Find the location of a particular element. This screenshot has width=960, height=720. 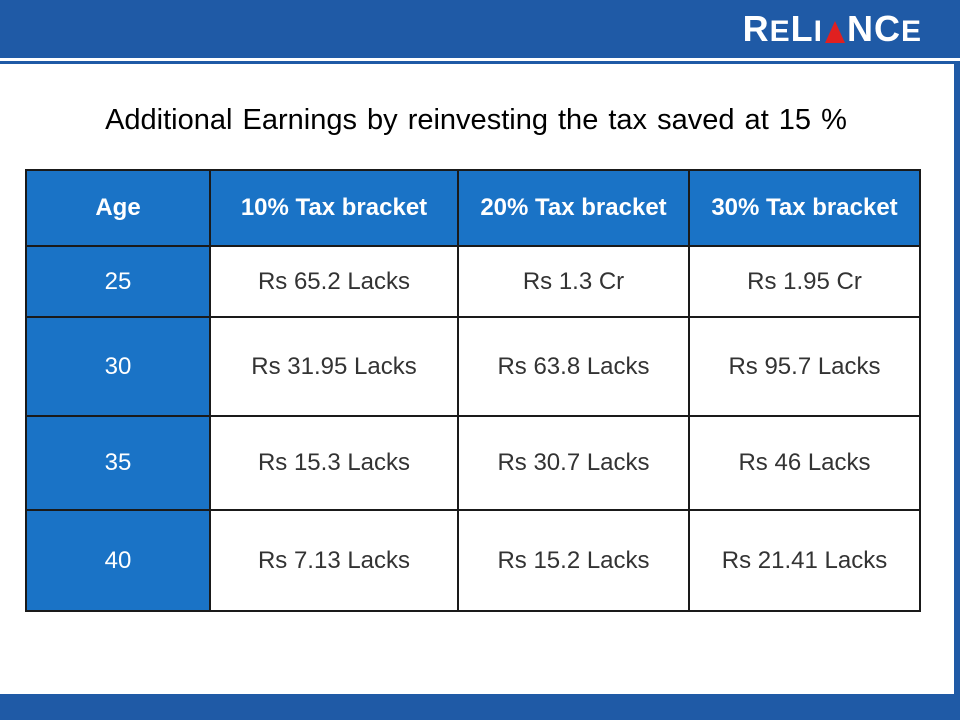

logo-triangle-icon is located at coordinates (834, 31).